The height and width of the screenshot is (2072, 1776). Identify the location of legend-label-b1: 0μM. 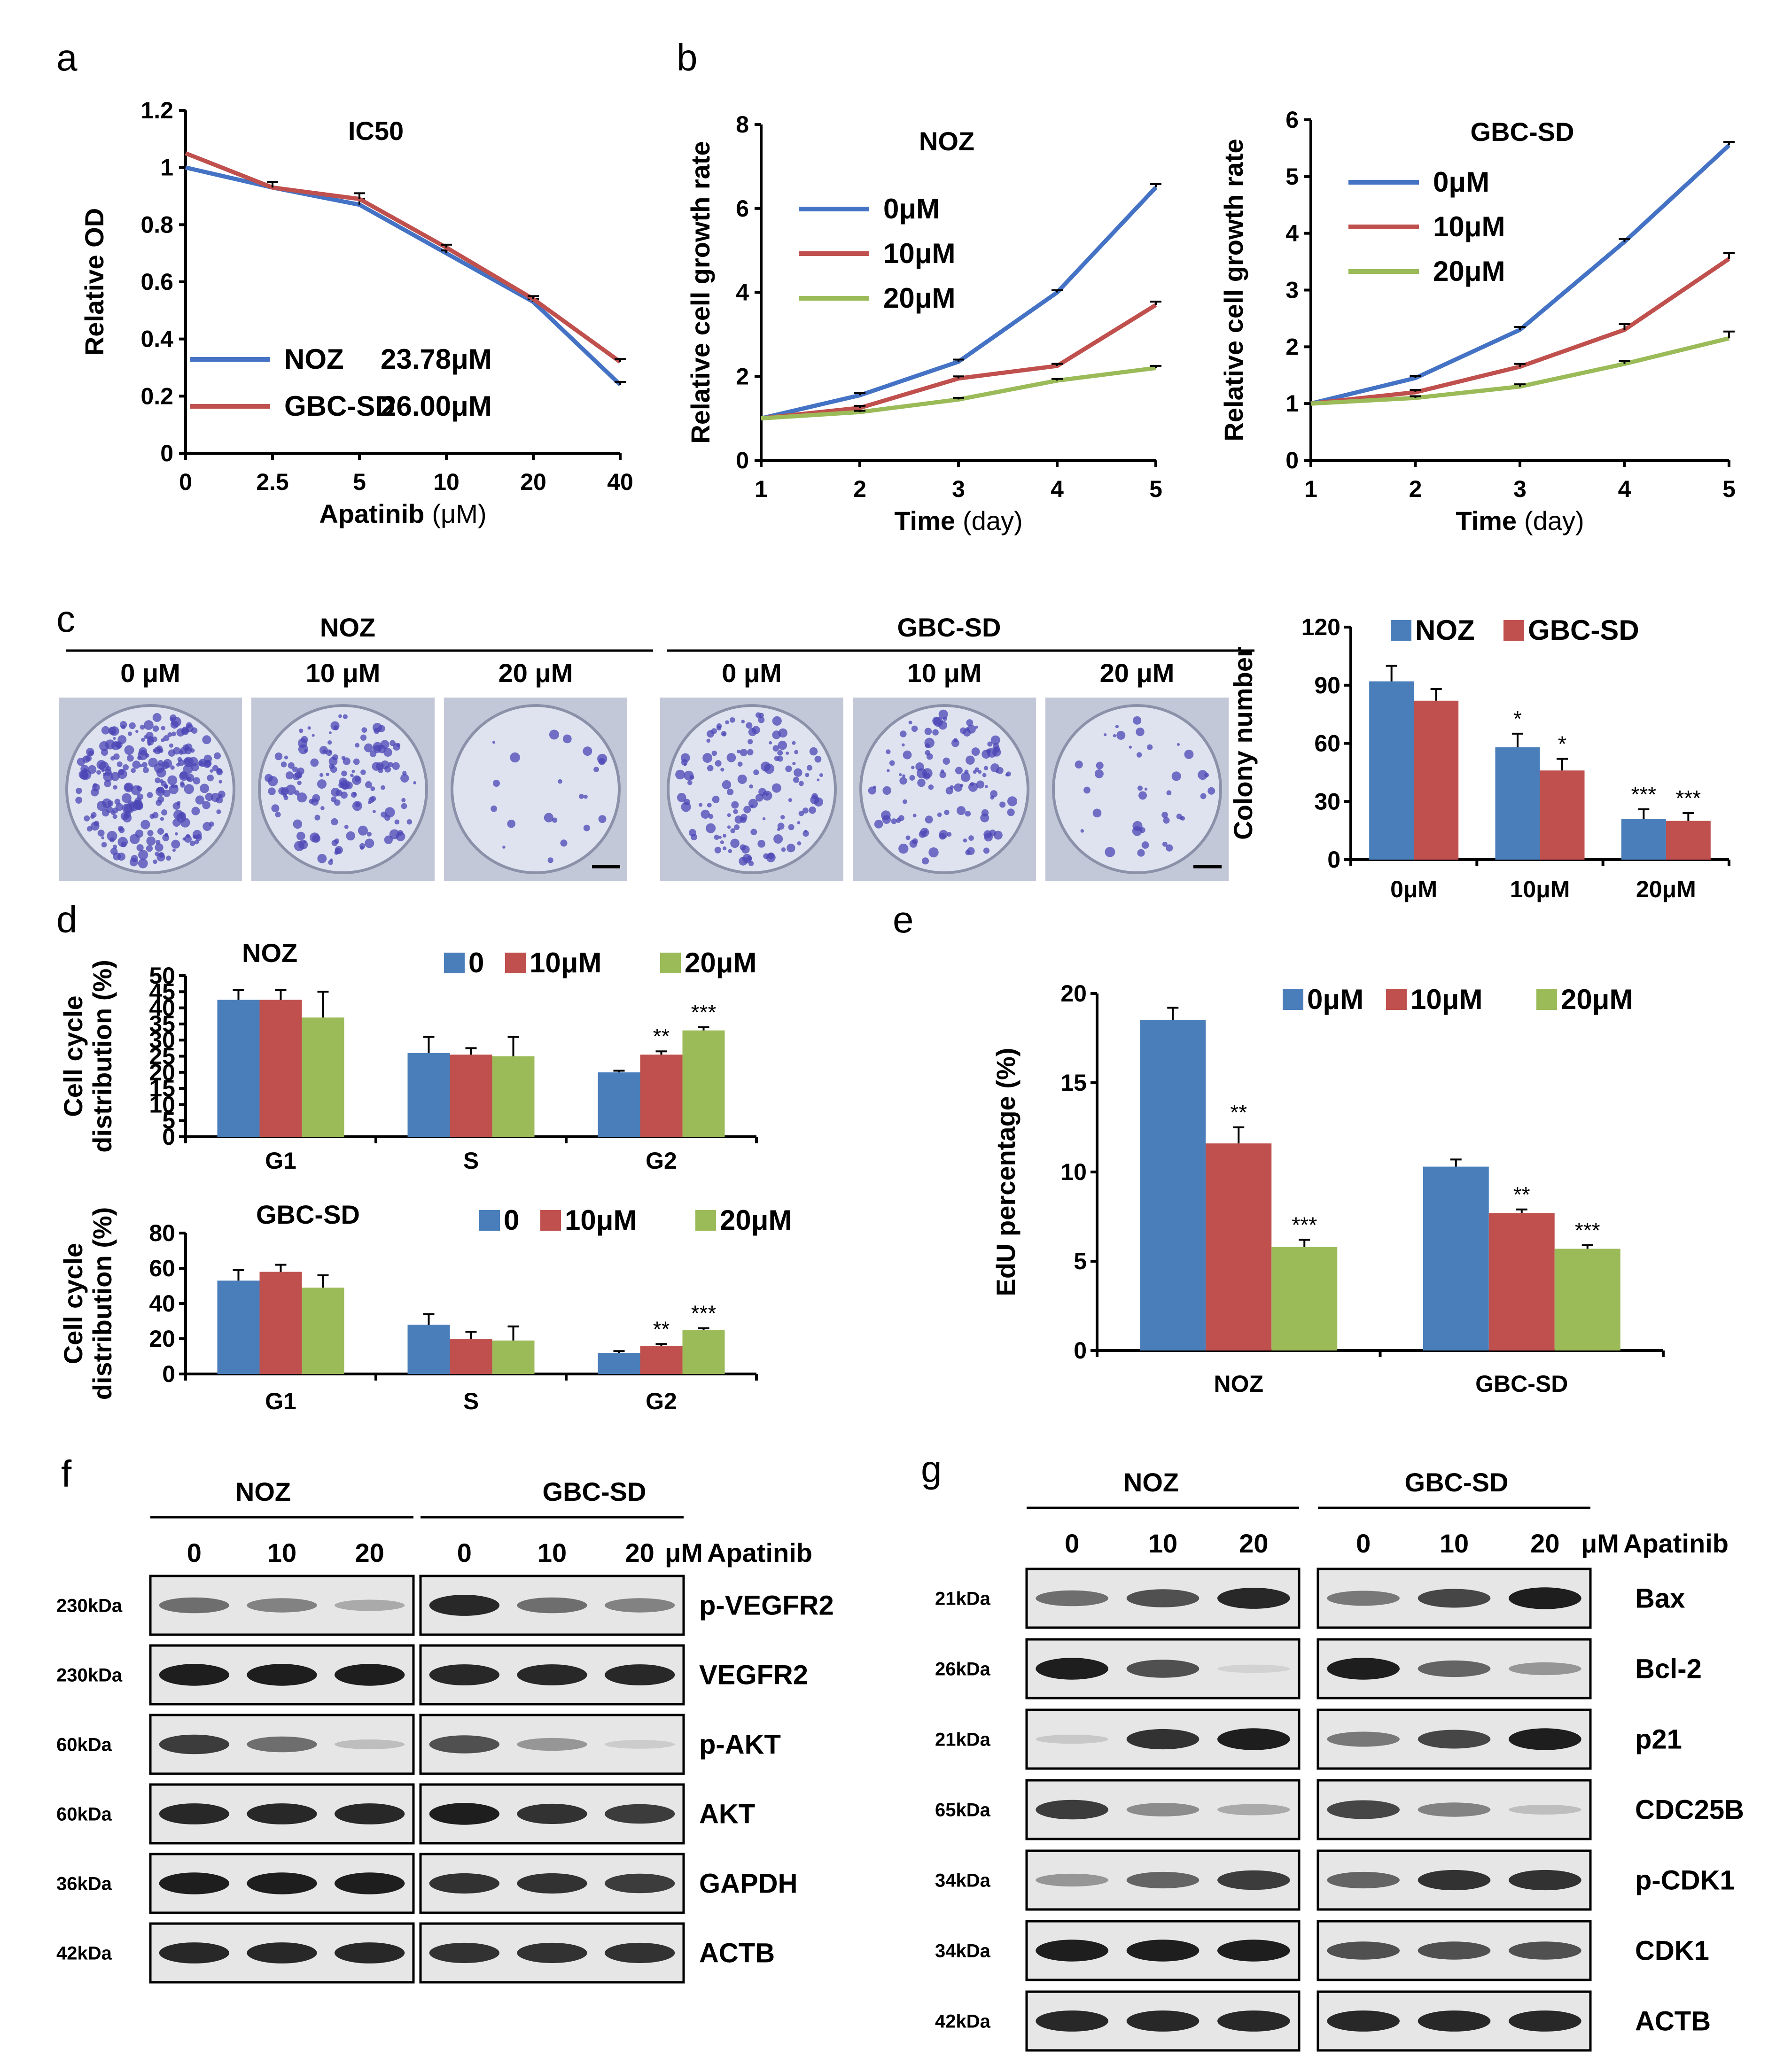
(912, 209).